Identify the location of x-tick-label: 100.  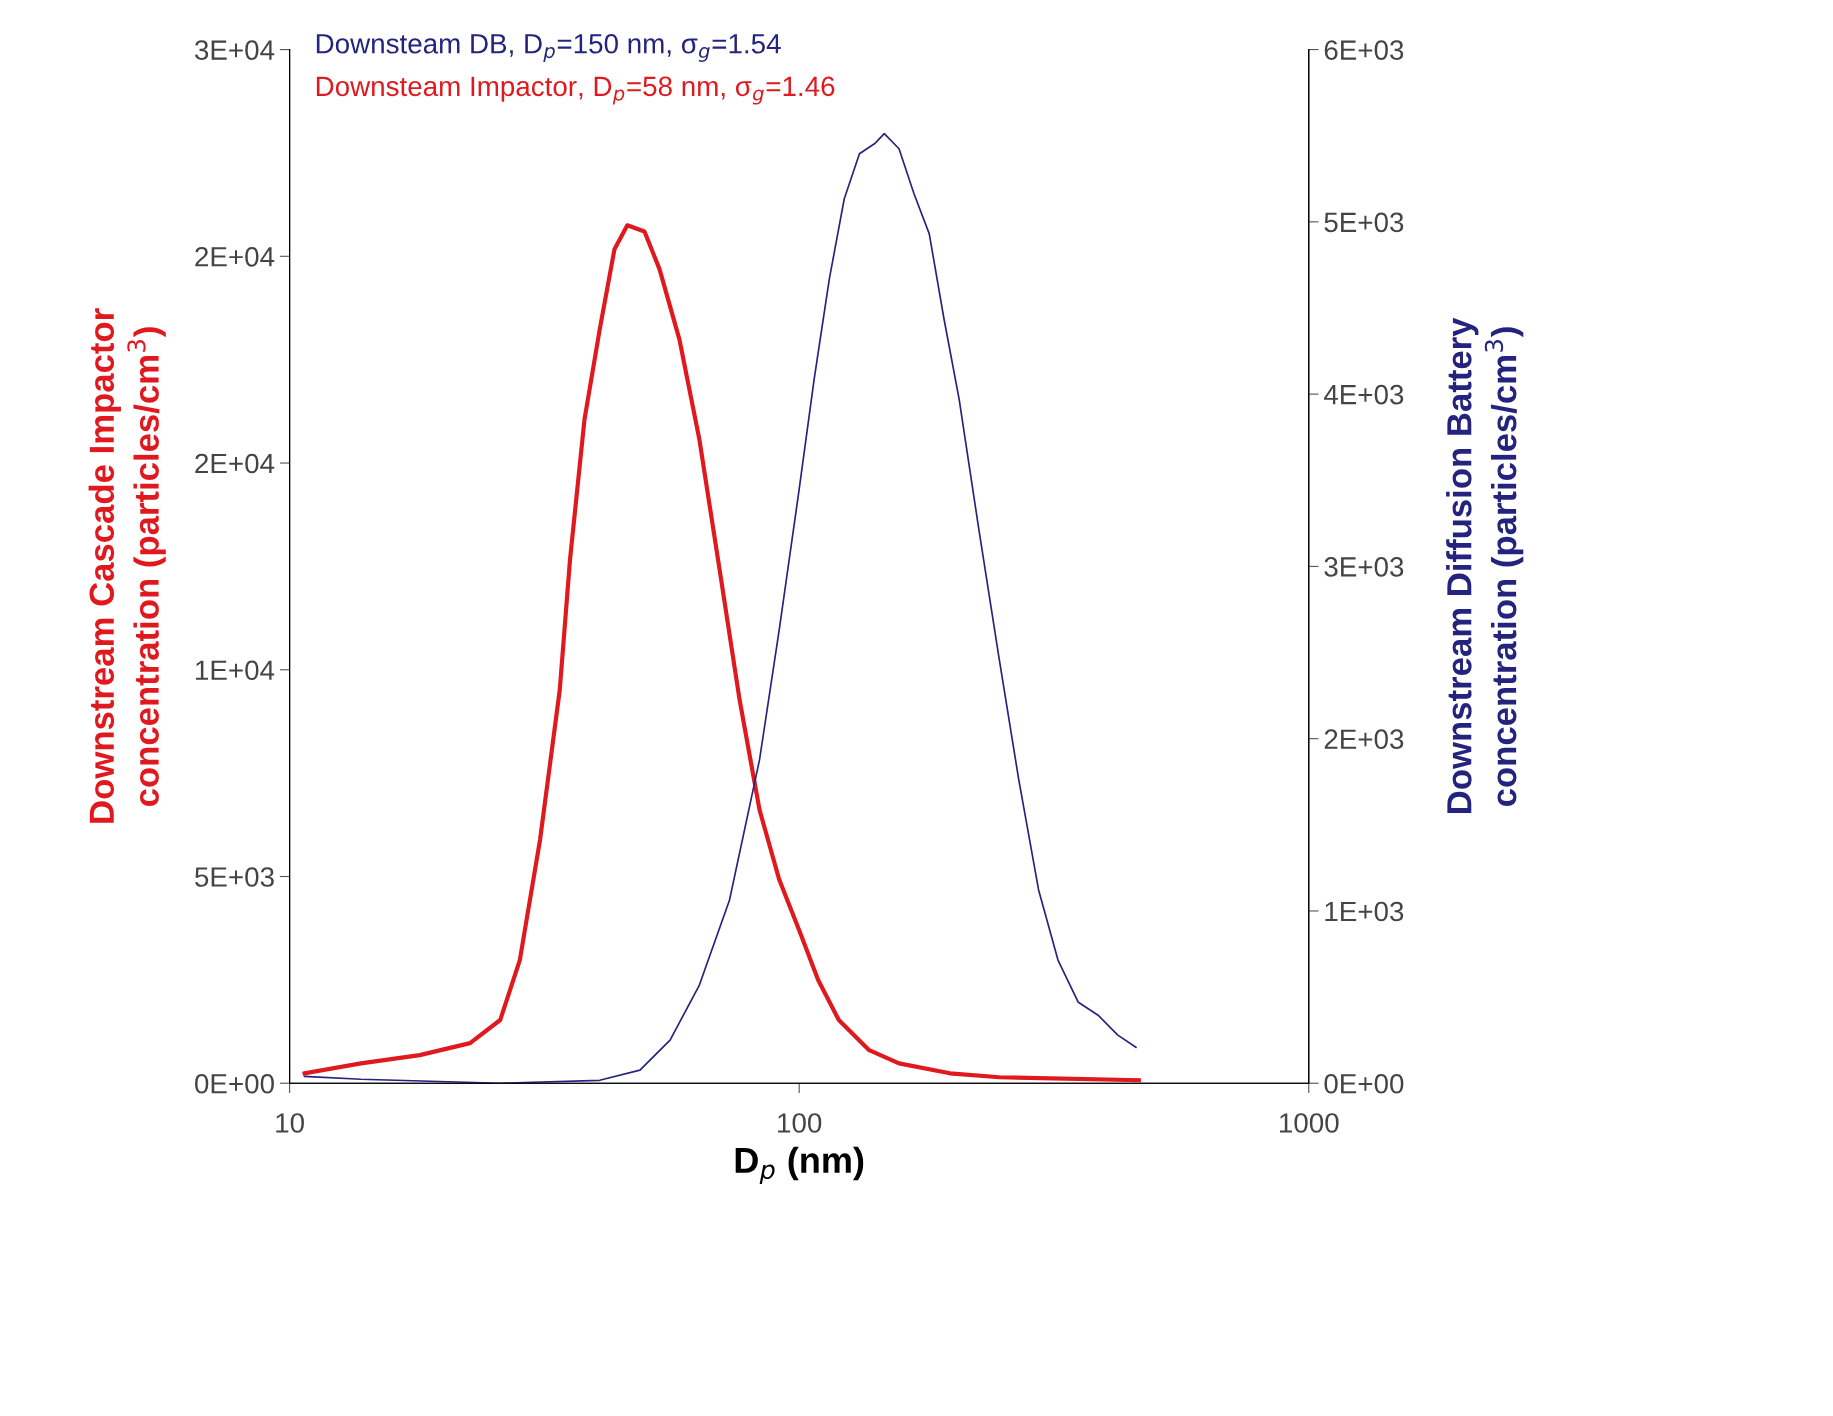
(800, 1123).